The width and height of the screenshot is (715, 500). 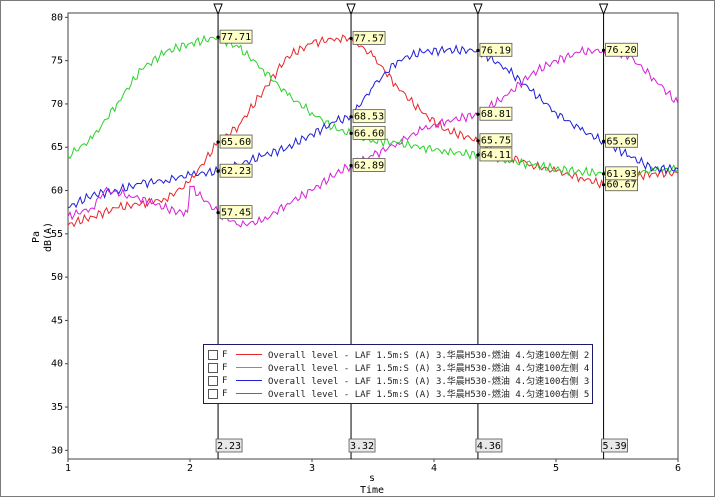 What do you see at coordinates (622, 185) in the screenshot?
I see `cursor-value-label: 60.67` at bounding box center [622, 185].